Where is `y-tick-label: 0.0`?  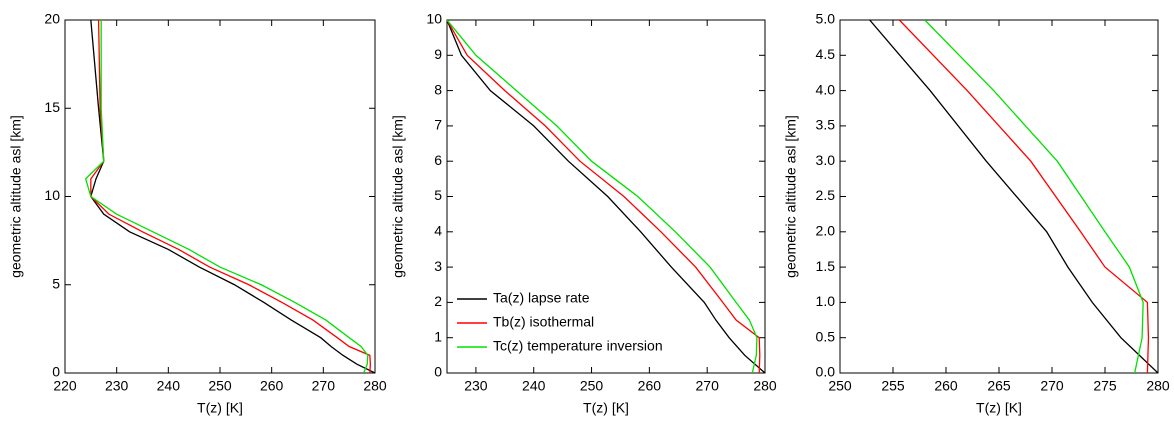 y-tick-label: 0.0 is located at coordinates (826, 372).